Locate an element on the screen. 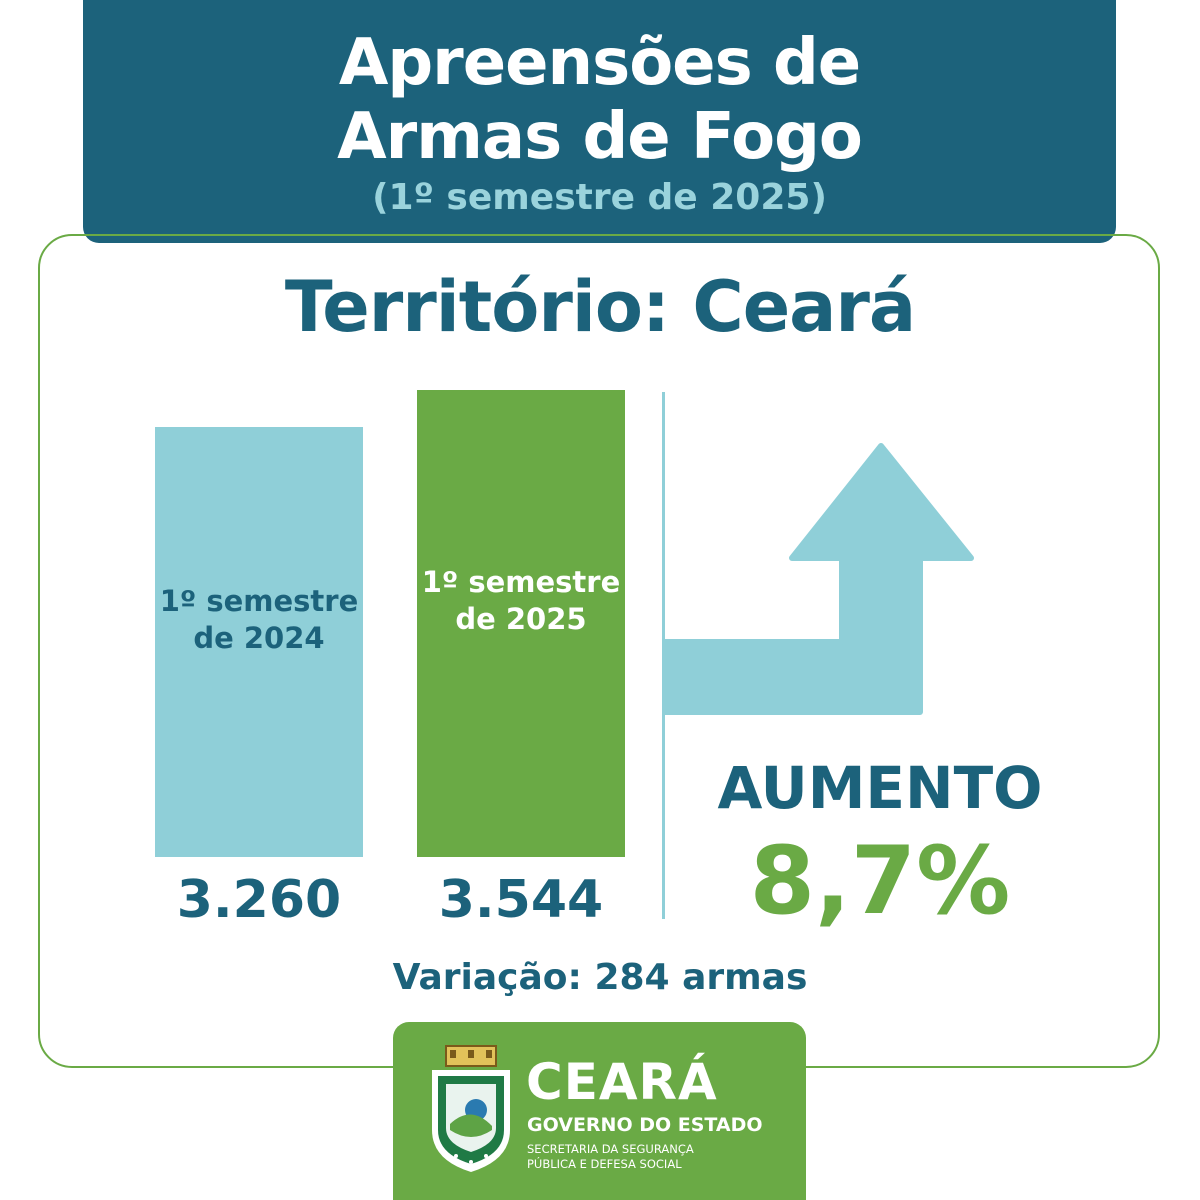 This screenshot has width=1200, height=1200. title-line-2: Armas de Fogo is located at coordinates (600, 137).